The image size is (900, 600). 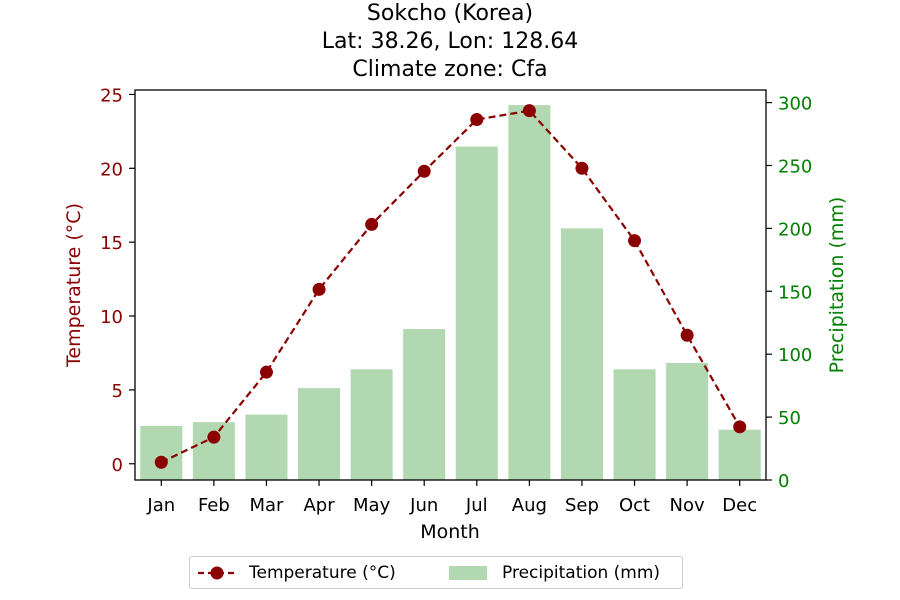 I want to click on x-tick-label: Apr, so click(x=319, y=505).